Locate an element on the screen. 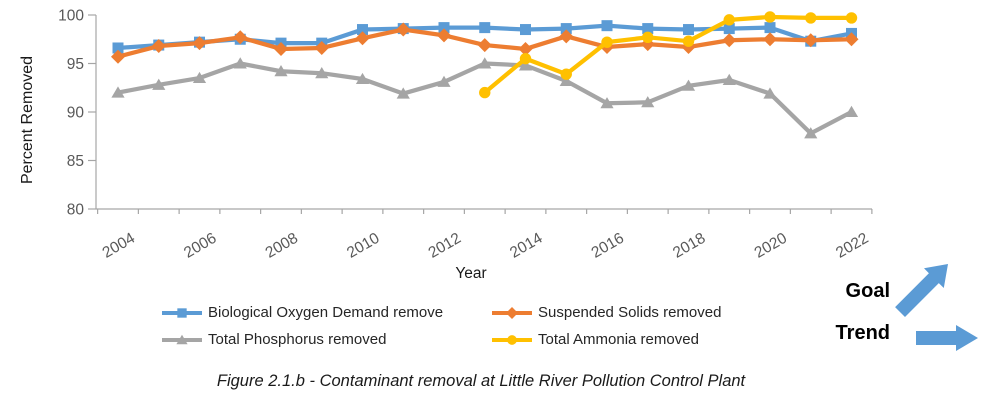 Image resolution: width=982 pixels, height=412 pixels. y-tick-label: 85 is located at coordinates (75, 161).